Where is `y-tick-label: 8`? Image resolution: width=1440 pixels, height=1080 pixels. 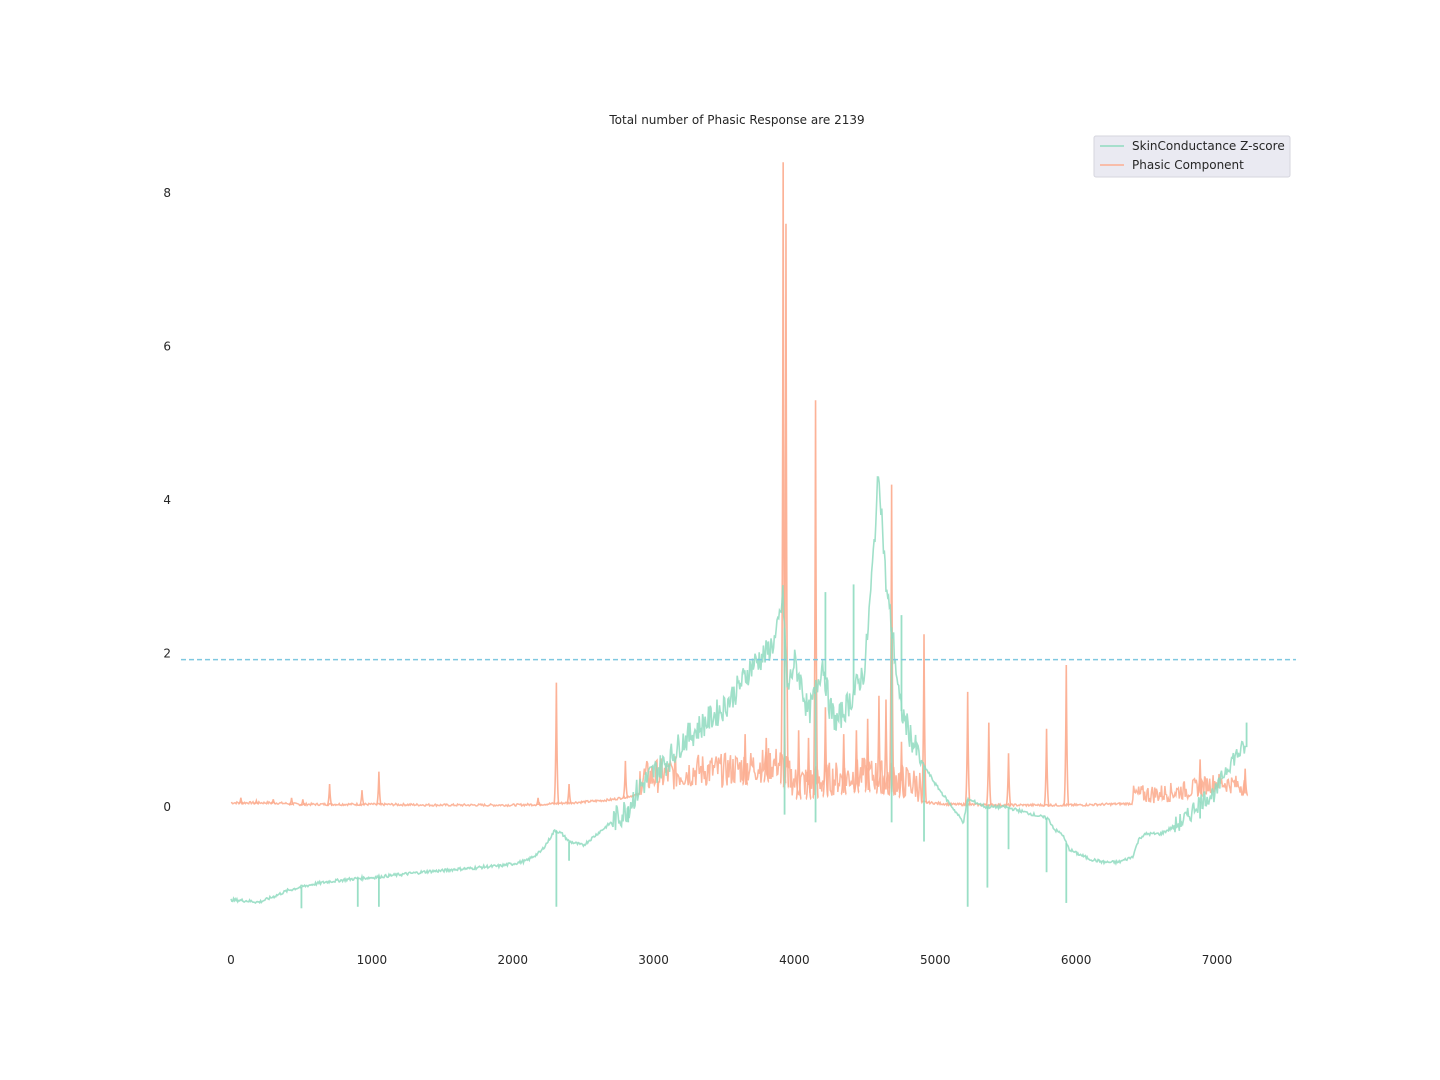 y-tick-label: 8 is located at coordinates (167, 193).